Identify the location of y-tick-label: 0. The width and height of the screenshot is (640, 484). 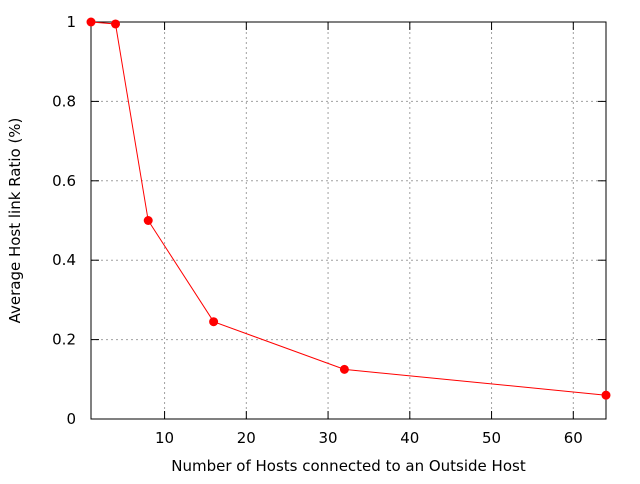
(71, 419).